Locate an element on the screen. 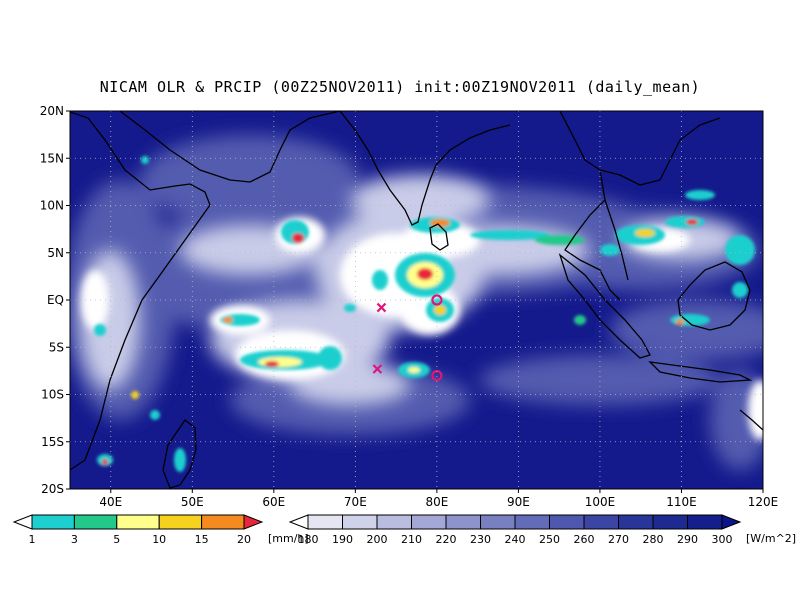 Image resolution: width=800 pixels, height=600 pixels. x-tick-label: 60E is located at coordinates (273, 502).